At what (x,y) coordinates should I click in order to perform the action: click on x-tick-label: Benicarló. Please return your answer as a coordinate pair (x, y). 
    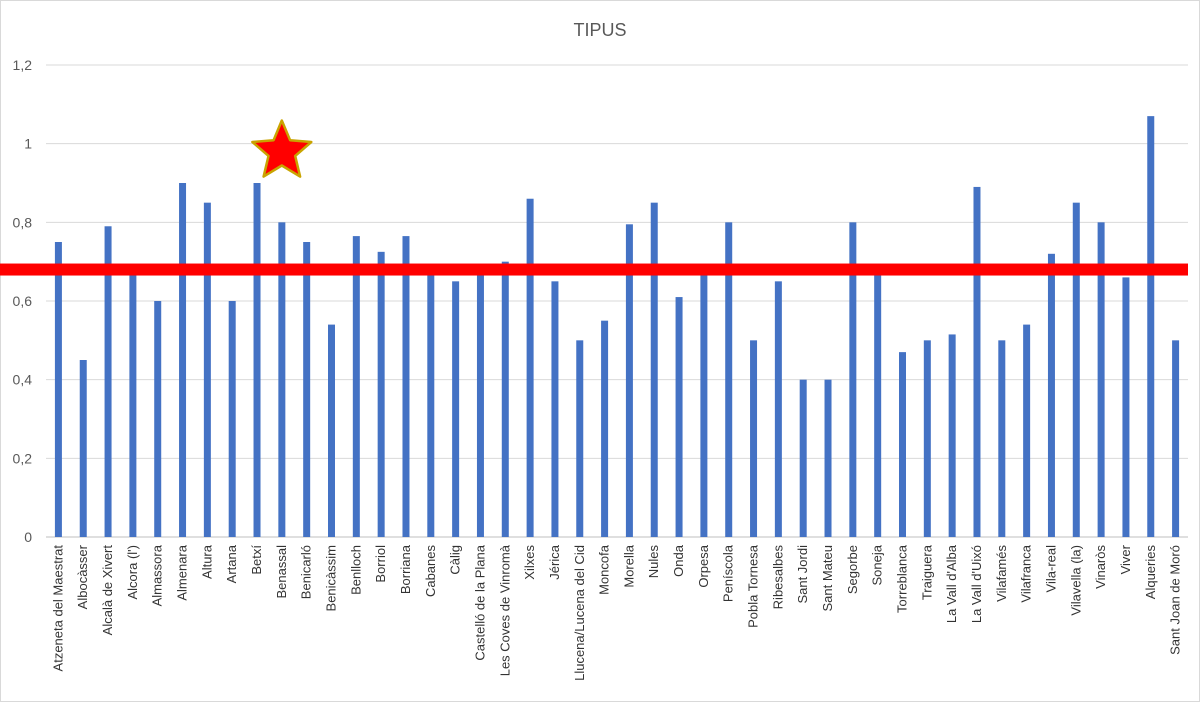
    Looking at the image, I should click on (306, 572).